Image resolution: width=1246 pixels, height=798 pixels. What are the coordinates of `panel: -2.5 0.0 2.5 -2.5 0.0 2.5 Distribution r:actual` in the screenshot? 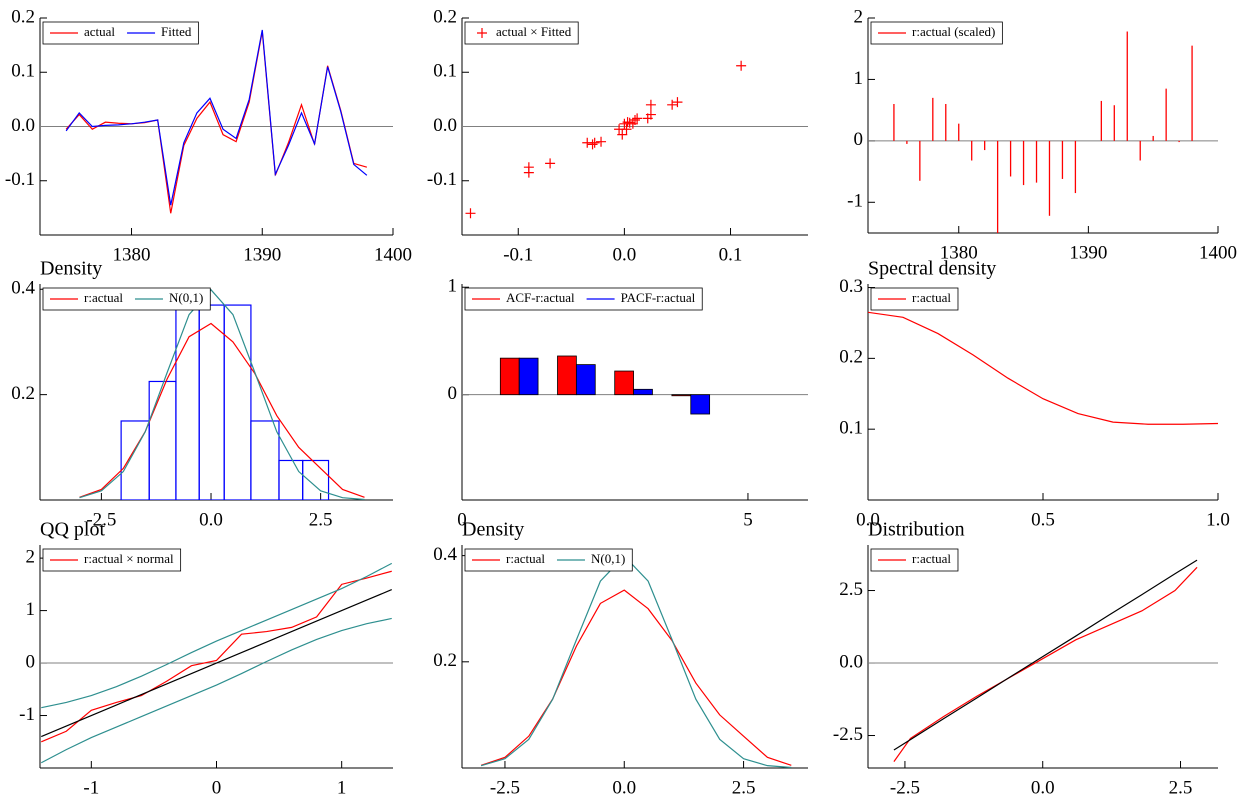 It's located at (1025, 658).